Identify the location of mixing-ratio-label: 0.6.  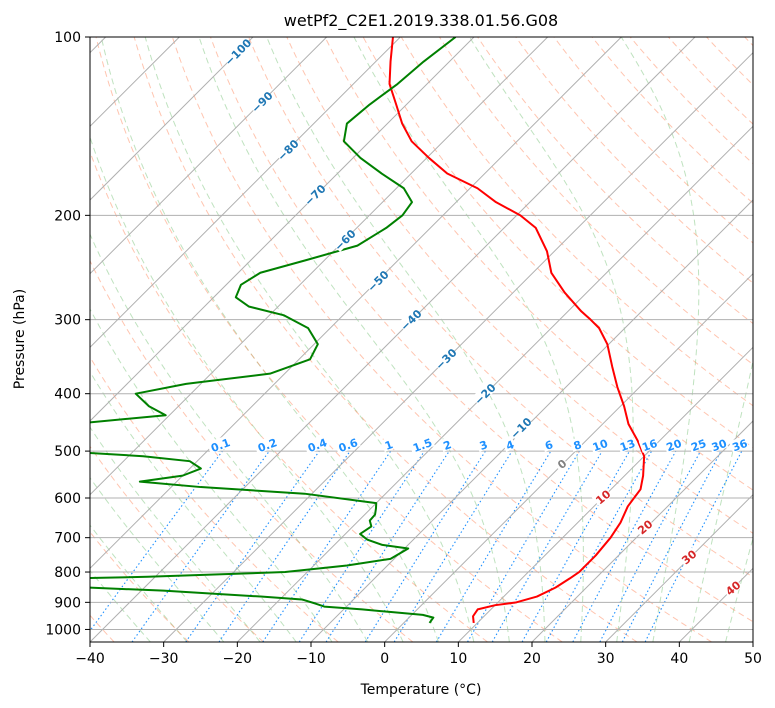
(348, 445).